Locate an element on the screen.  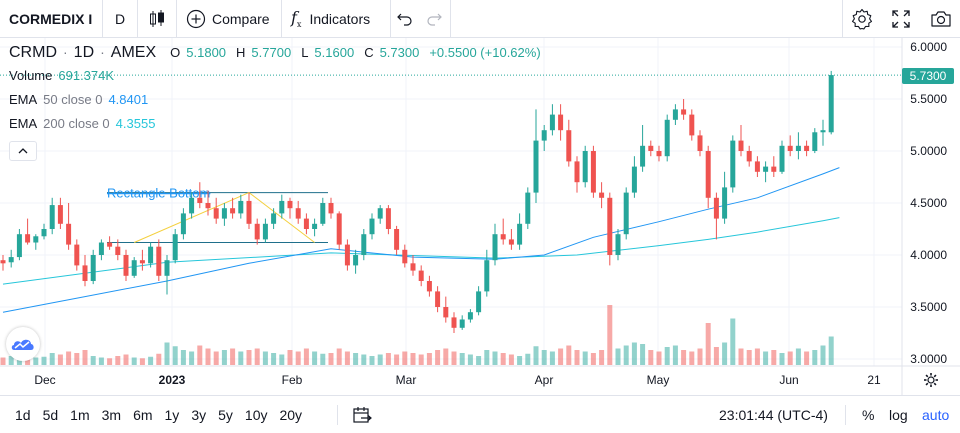
fullscreen-button is located at coordinates (901, 19).